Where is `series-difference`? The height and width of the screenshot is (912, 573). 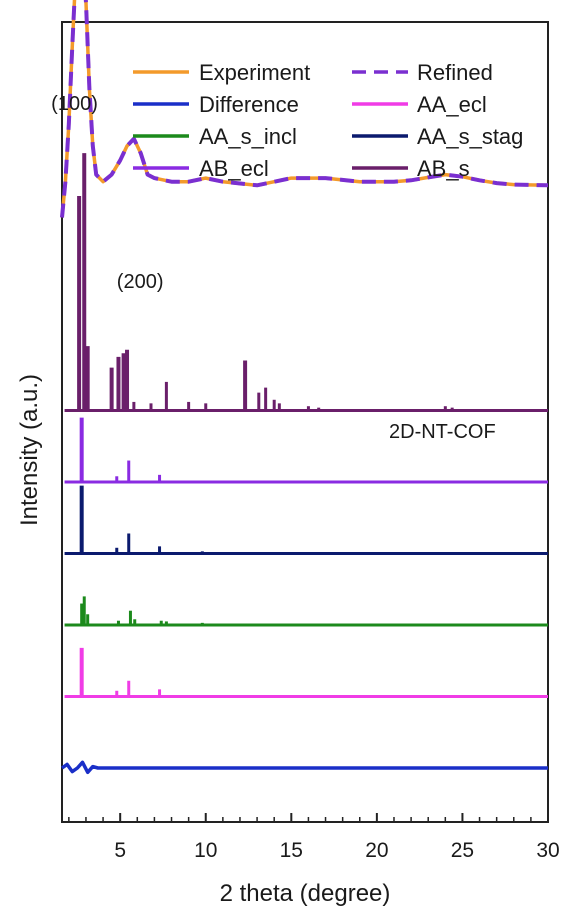 series-difference is located at coordinates (304, 767).